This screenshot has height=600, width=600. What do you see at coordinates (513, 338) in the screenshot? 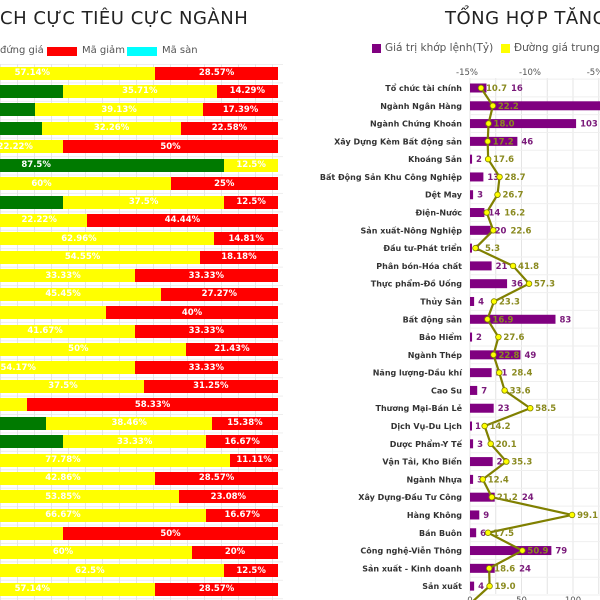
I see `line-value-label: 27.6` at bounding box center [513, 338].